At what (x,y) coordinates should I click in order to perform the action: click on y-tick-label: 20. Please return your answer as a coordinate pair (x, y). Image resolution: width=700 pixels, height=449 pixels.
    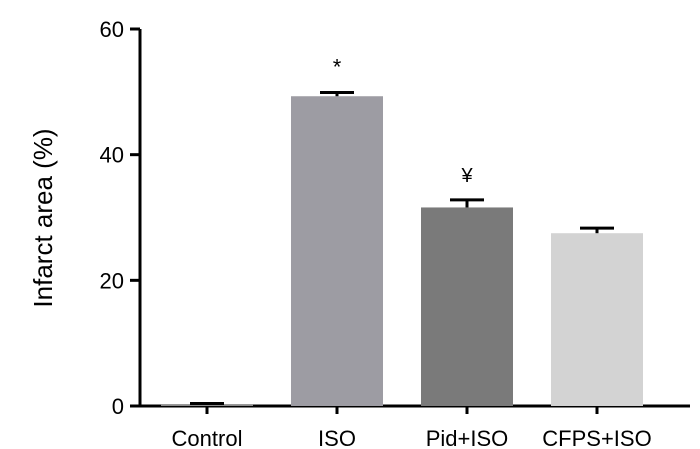
    Looking at the image, I should click on (112, 280).